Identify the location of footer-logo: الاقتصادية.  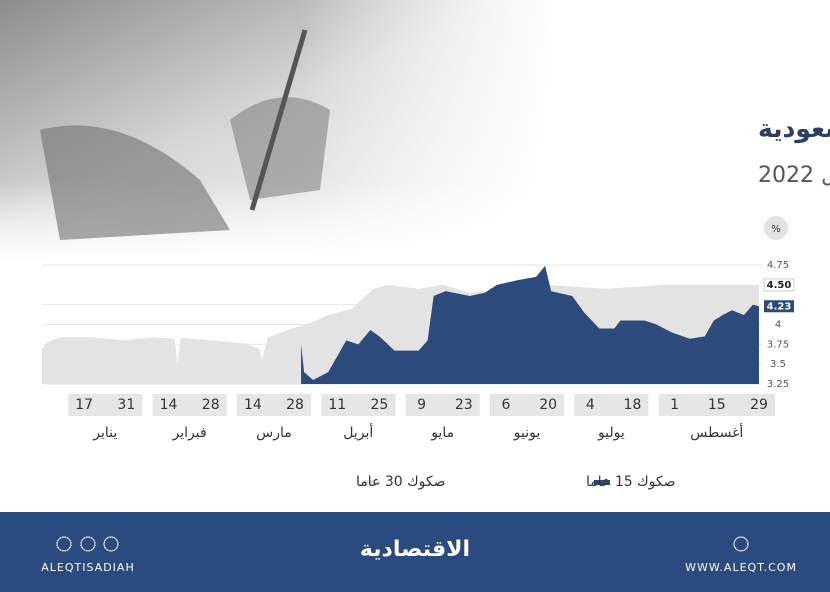
(415, 549).